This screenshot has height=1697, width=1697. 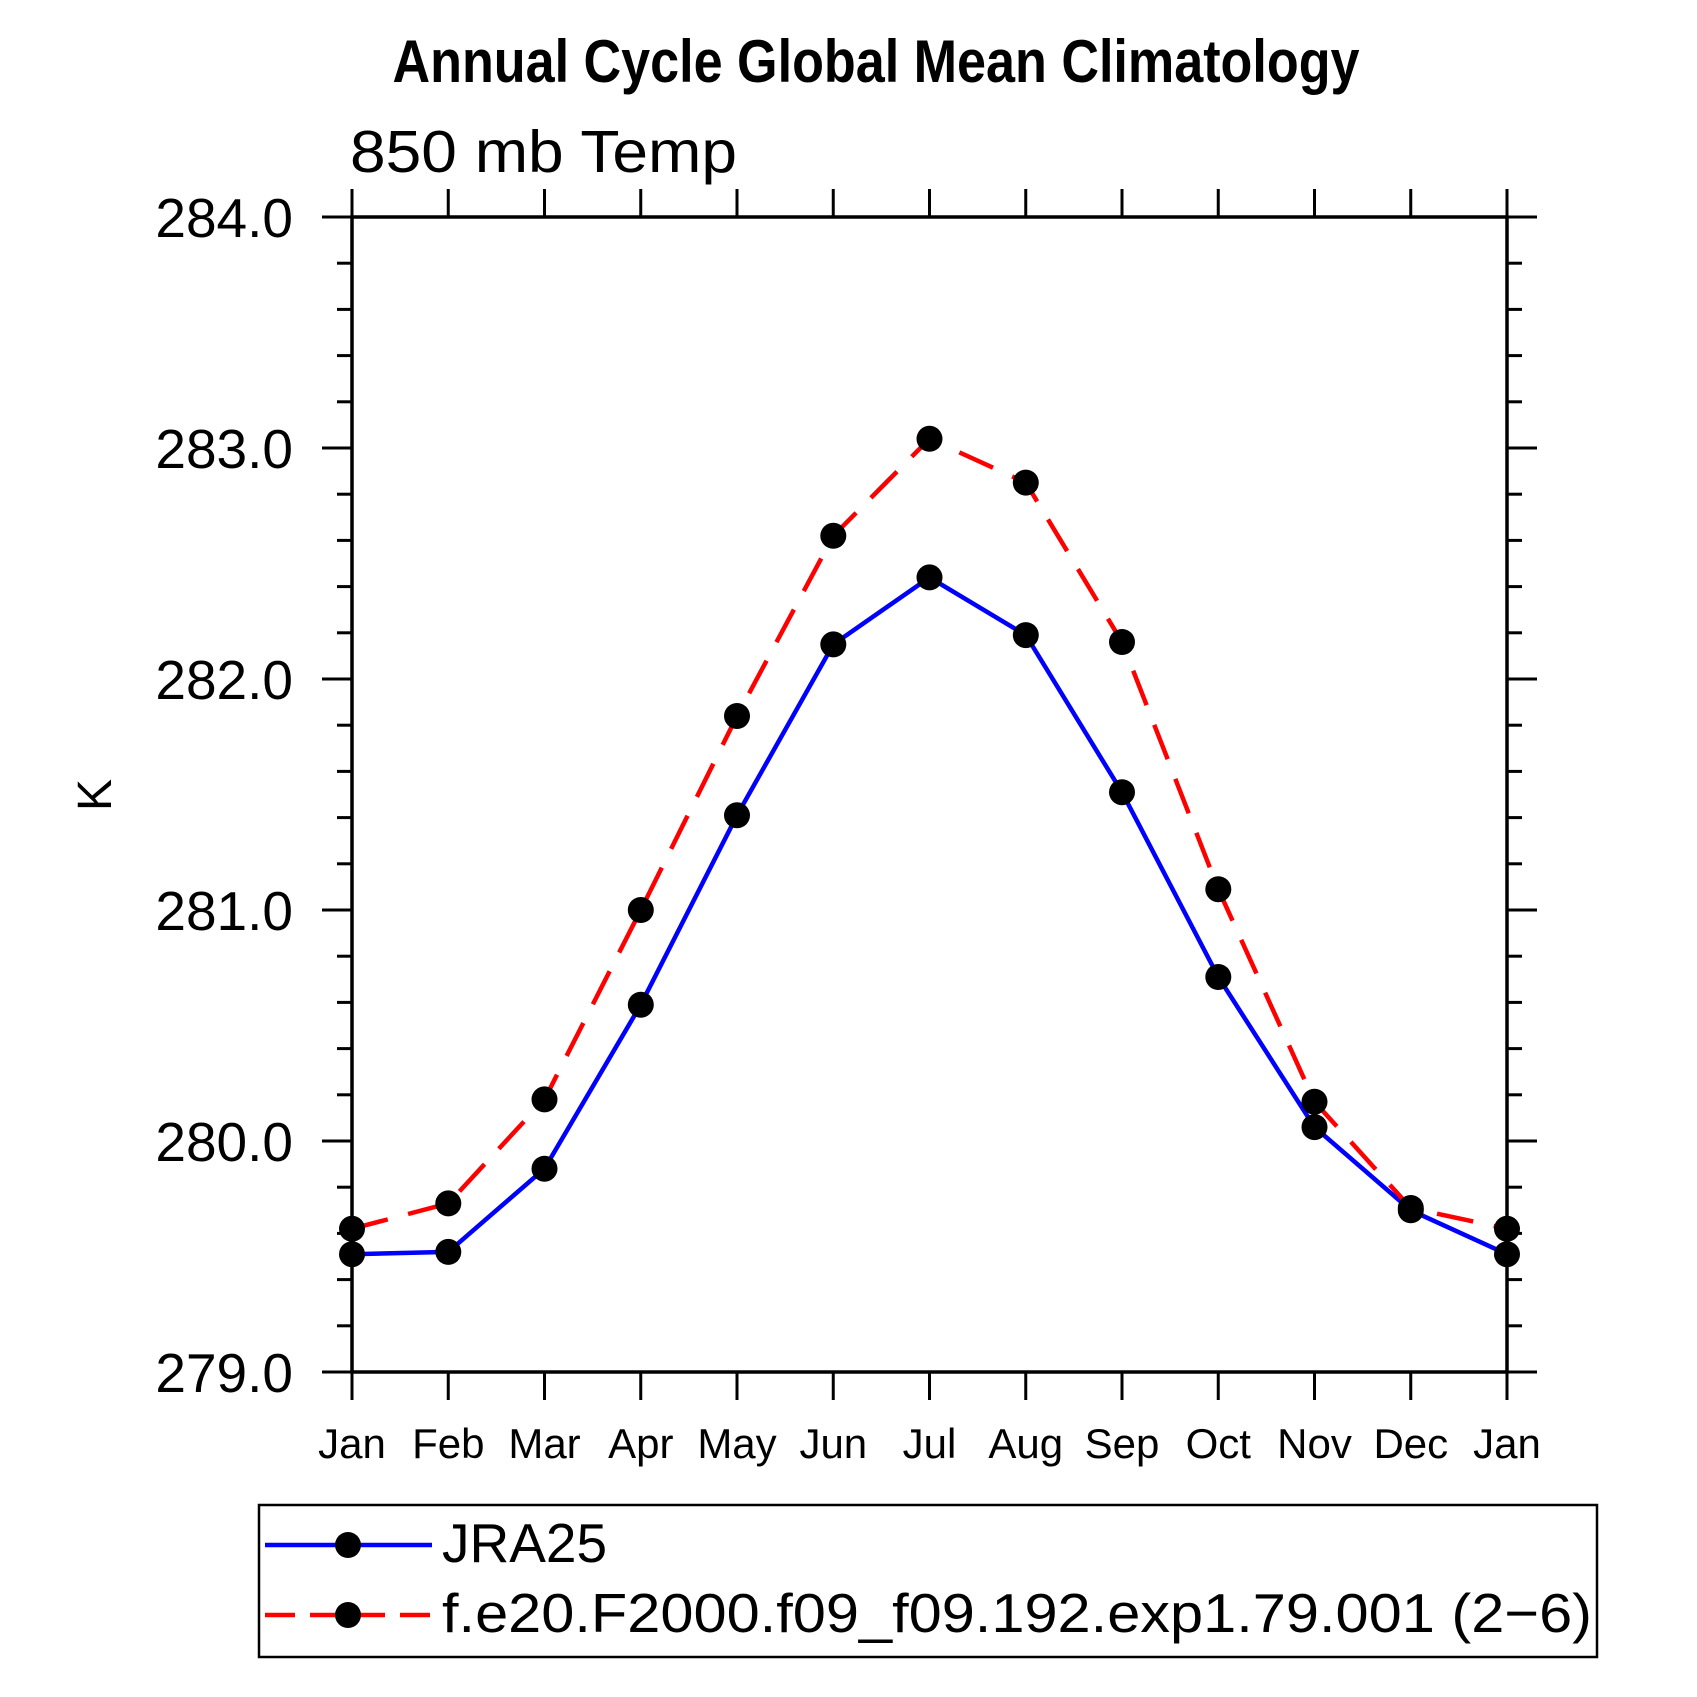 I want to click on y-axis-unit-label: K, so click(x=95, y=795).